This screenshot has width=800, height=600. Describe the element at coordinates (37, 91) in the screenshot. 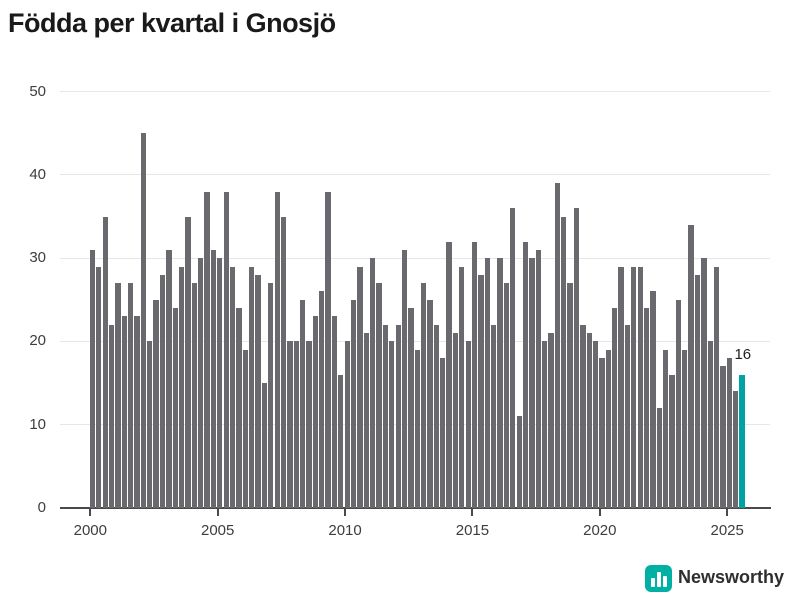

I see `y-axis-label-50: 50` at that location.